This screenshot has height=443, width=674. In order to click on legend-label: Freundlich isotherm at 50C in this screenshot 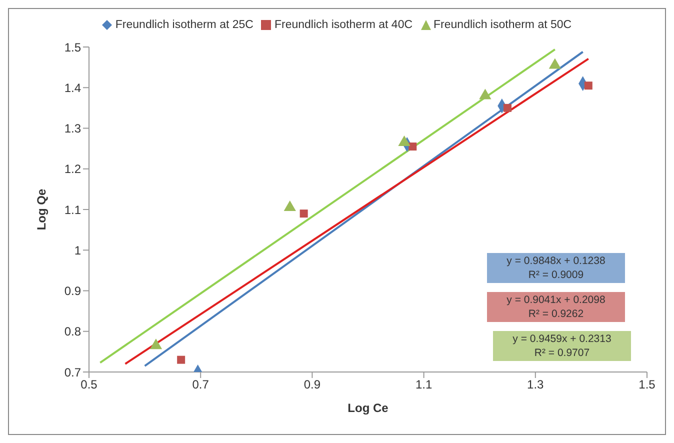, I will do `click(502, 25)`.